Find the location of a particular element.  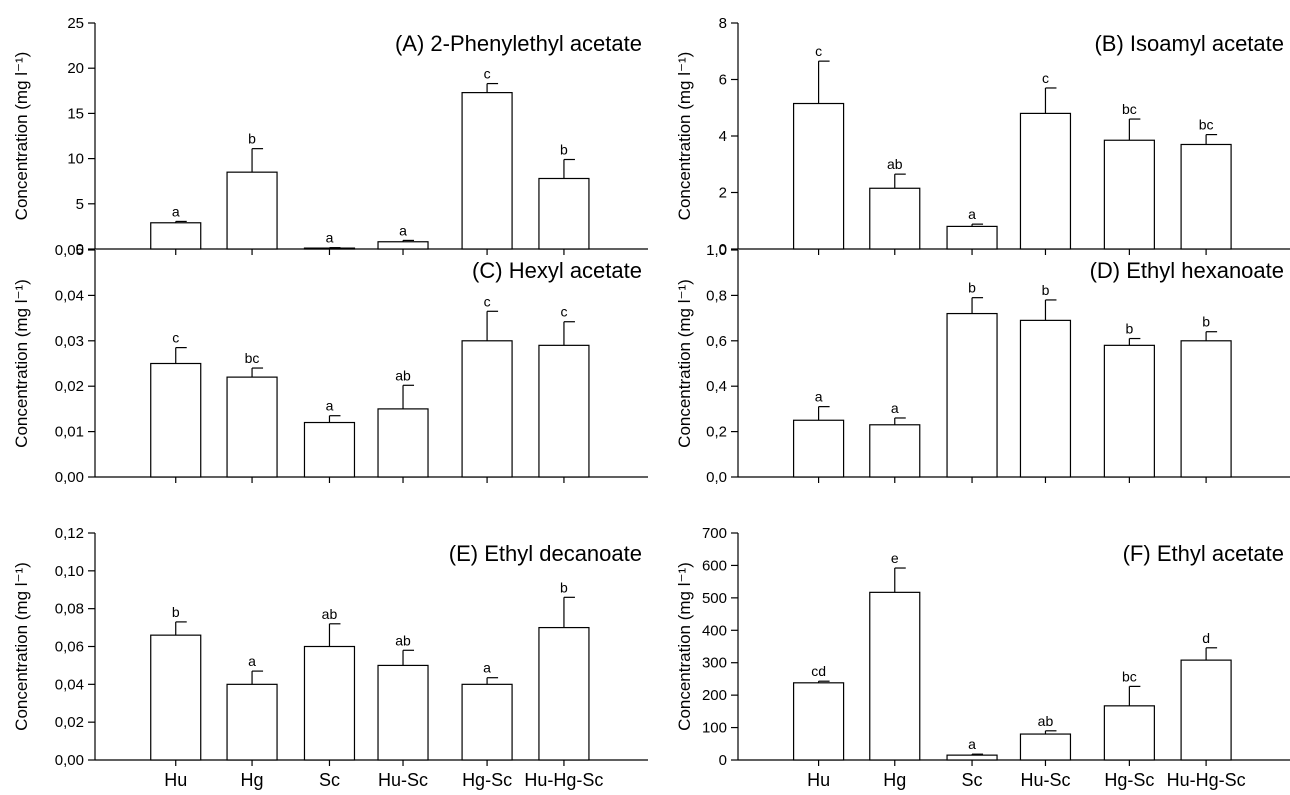

y-tick-label: 0,08 is located at coordinates (69, 609).